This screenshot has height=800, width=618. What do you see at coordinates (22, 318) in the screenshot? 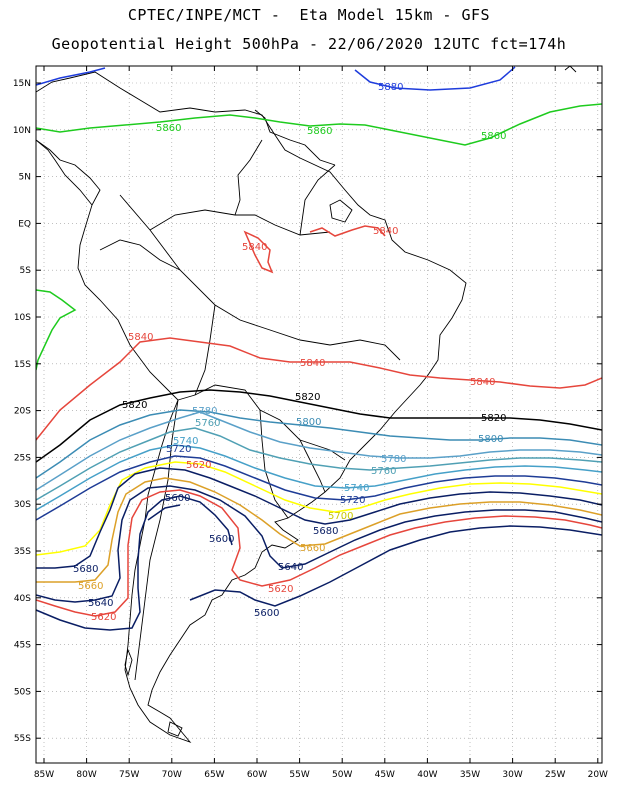
I see `lat-label: 10S` at bounding box center [22, 318].